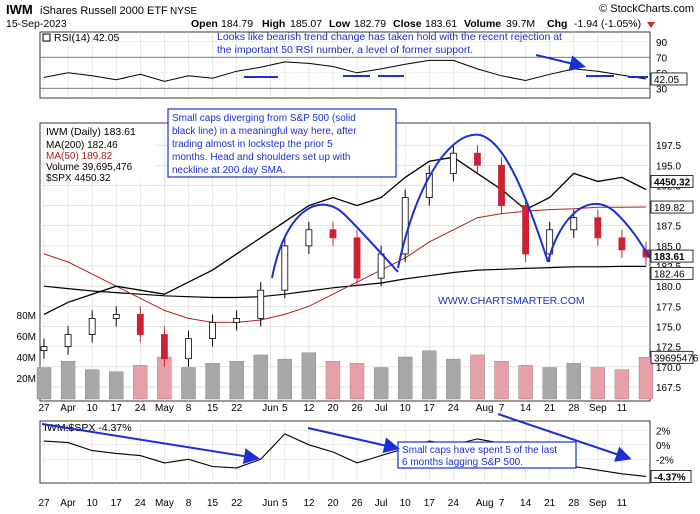 This screenshot has width=700, height=514. Describe the element at coordinates (668, 327) in the screenshot. I see `price-y-tick: 175.0` at that location.